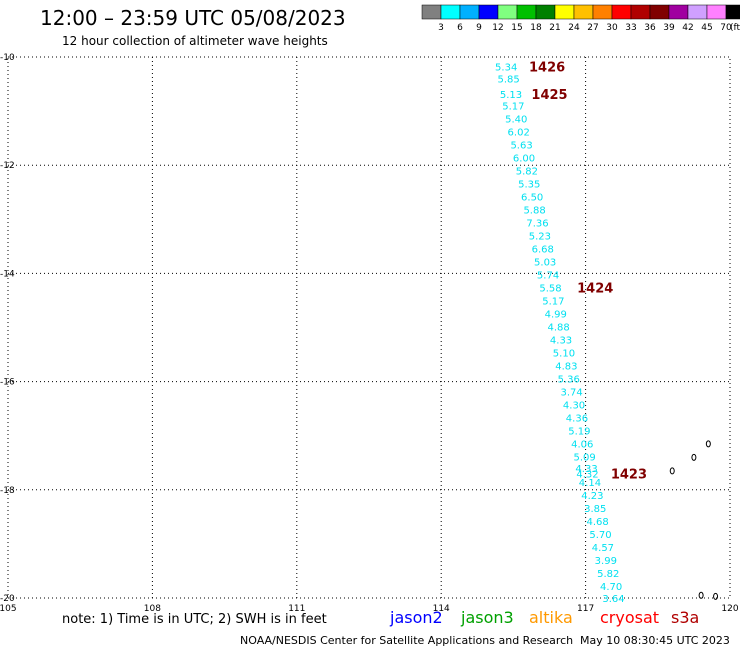  Describe the element at coordinates (536, 28) in the screenshot. I see `colorbar-label: 18` at that location.